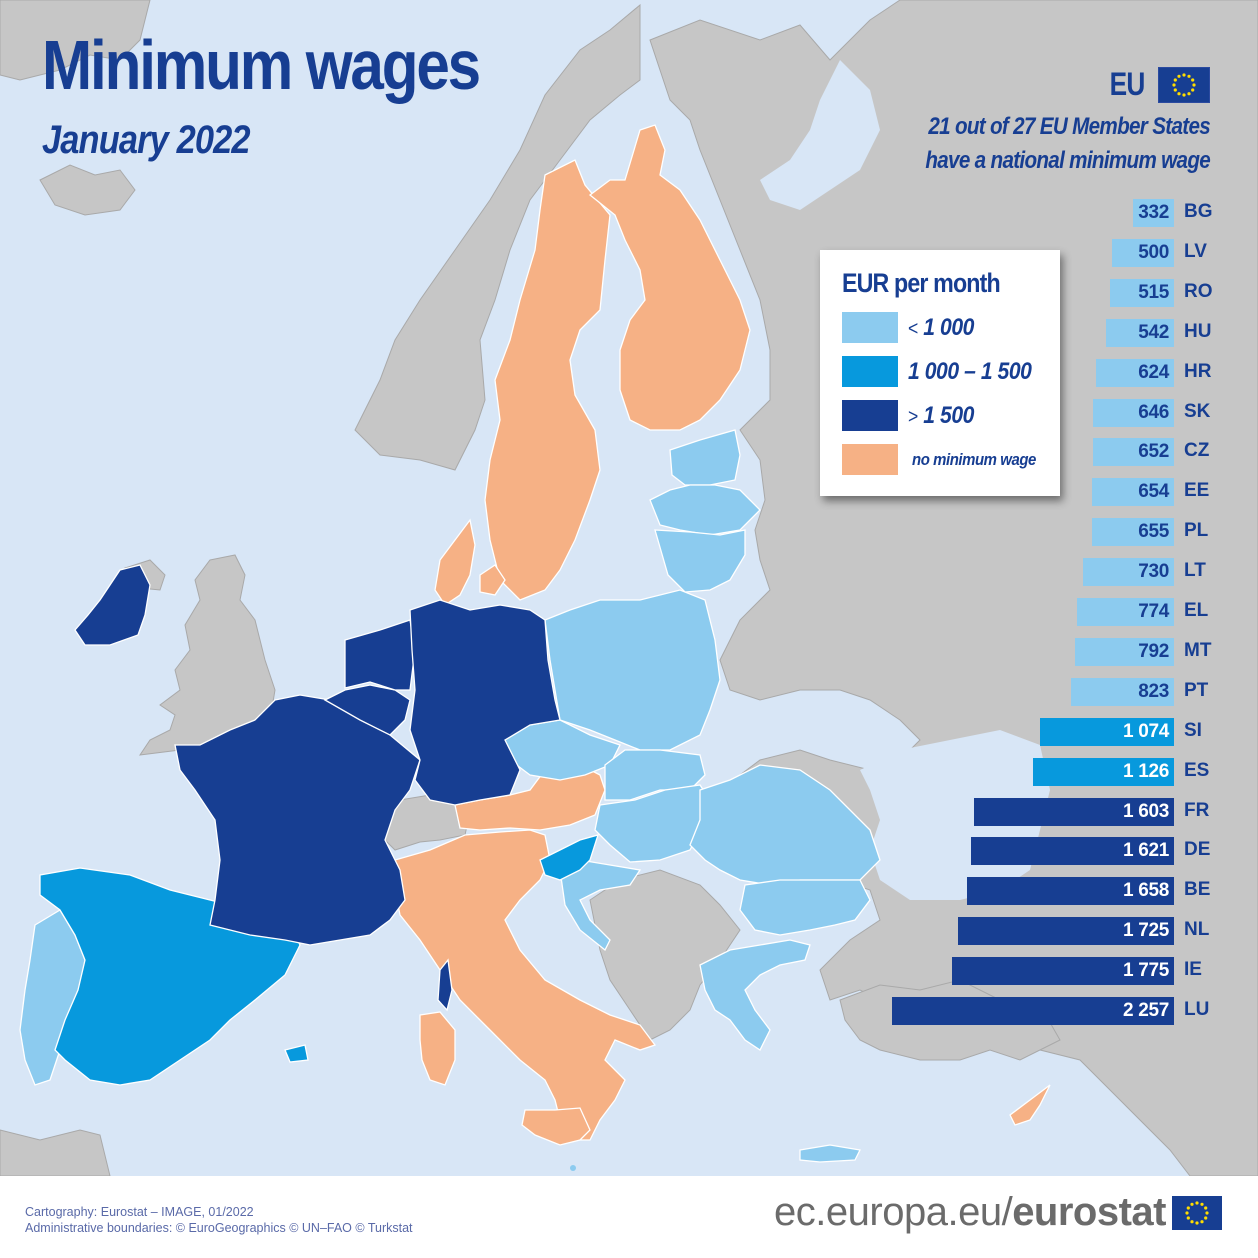  Describe the element at coordinates (1153, 451) in the screenshot. I see `bar-value: 652` at that location.